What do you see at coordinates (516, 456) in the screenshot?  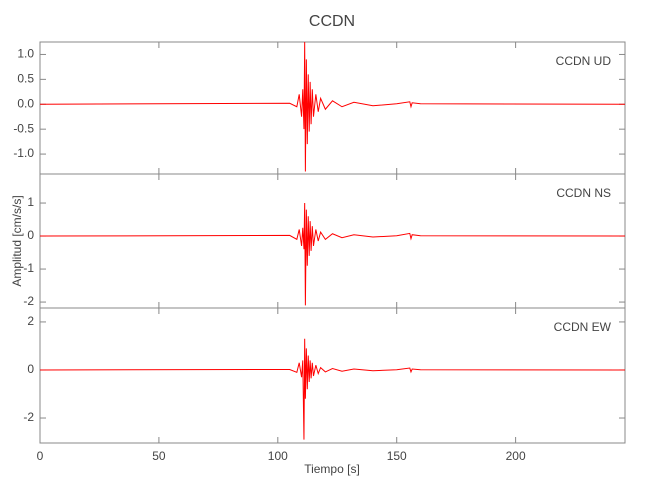 I see `x-tick-label: 200` at bounding box center [516, 456].